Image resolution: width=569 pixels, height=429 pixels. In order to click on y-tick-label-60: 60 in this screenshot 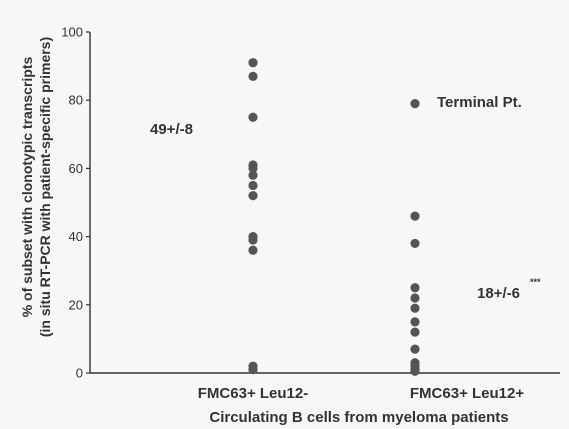, I will do `click(76, 168)`.